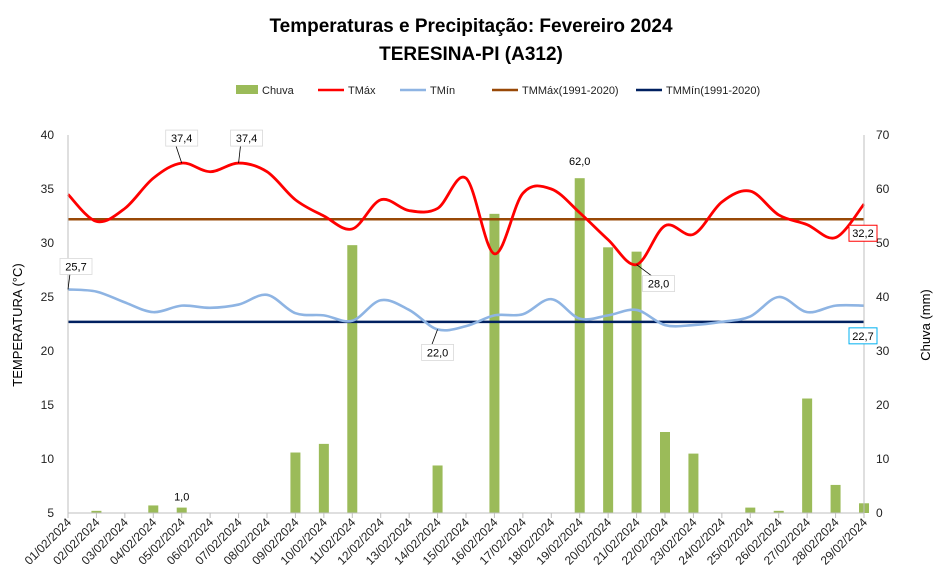 The image size is (934, 580). Describe the element at coordinates (471, 54) in the screenshot. I see `chart-subtitle: TERESINA-PI (A312)` at that location.